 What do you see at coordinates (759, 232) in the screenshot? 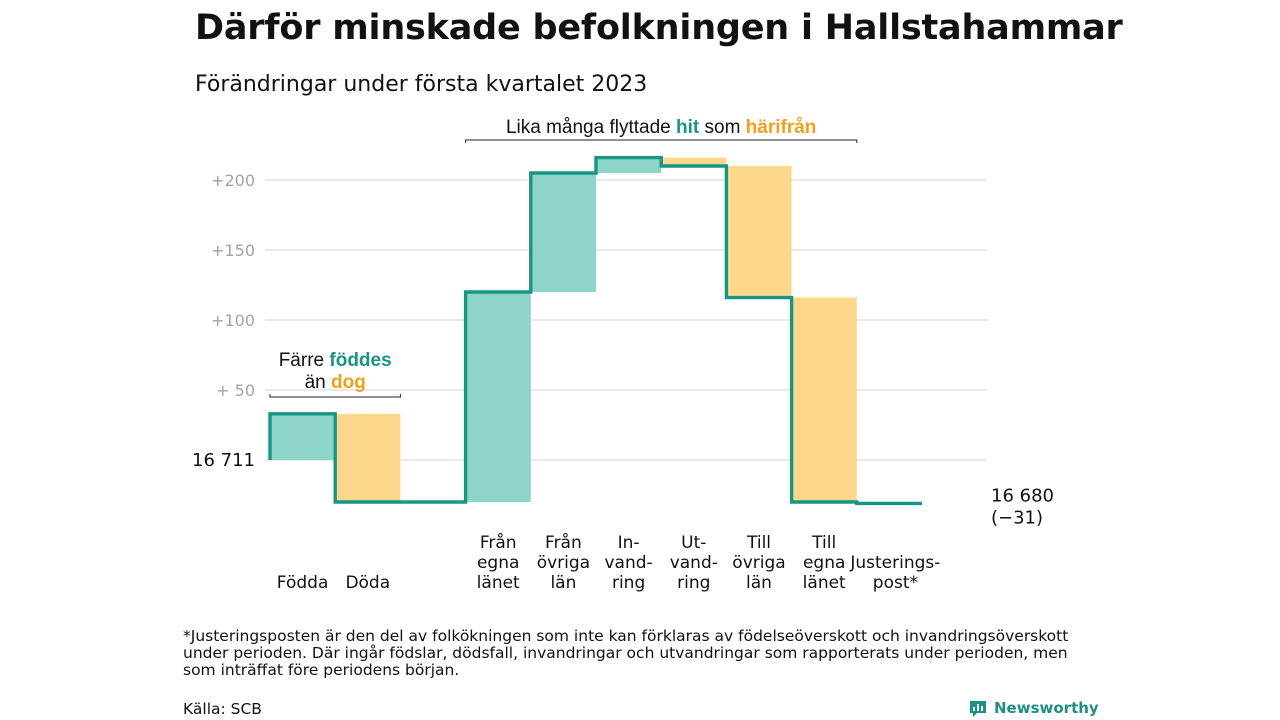
I see `bar-till-ovriga-lan` at bounding box center [759, 232].